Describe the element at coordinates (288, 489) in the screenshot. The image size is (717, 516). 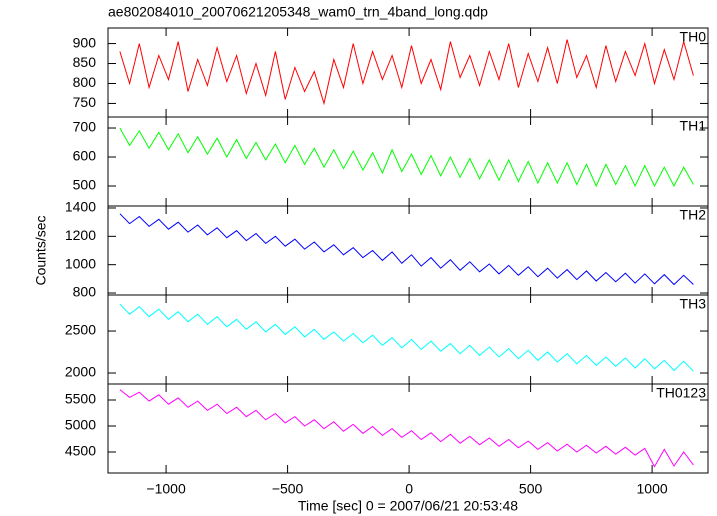
I see `x-tick-label: −500` at that location.